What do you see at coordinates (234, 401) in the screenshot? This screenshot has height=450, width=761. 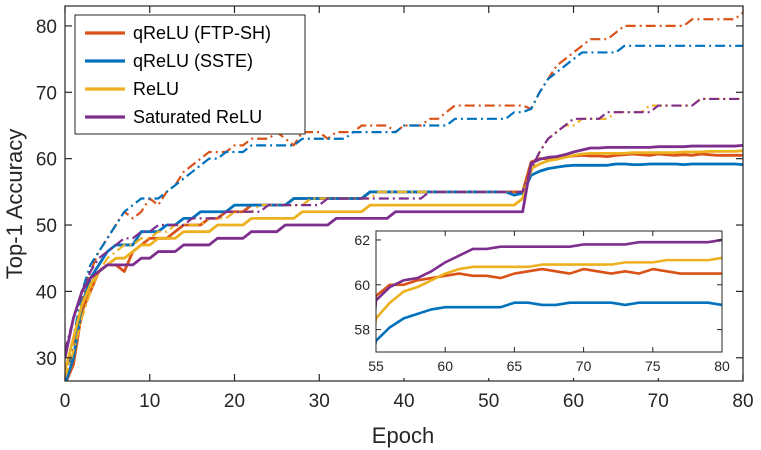 I see `x-tick-label: 20` at bounding box center [234, 401].